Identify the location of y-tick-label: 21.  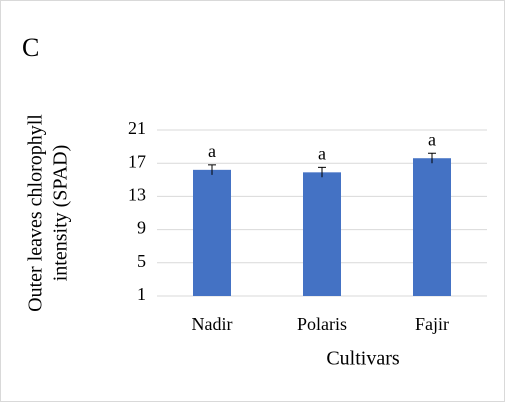
(137, 128).